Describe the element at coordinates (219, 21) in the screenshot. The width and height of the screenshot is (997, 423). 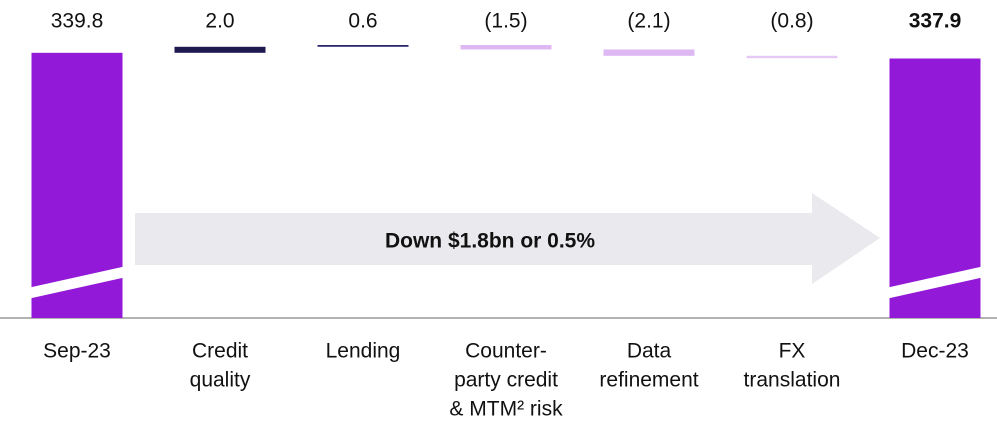
I see `value-label: 2.0` at that location.